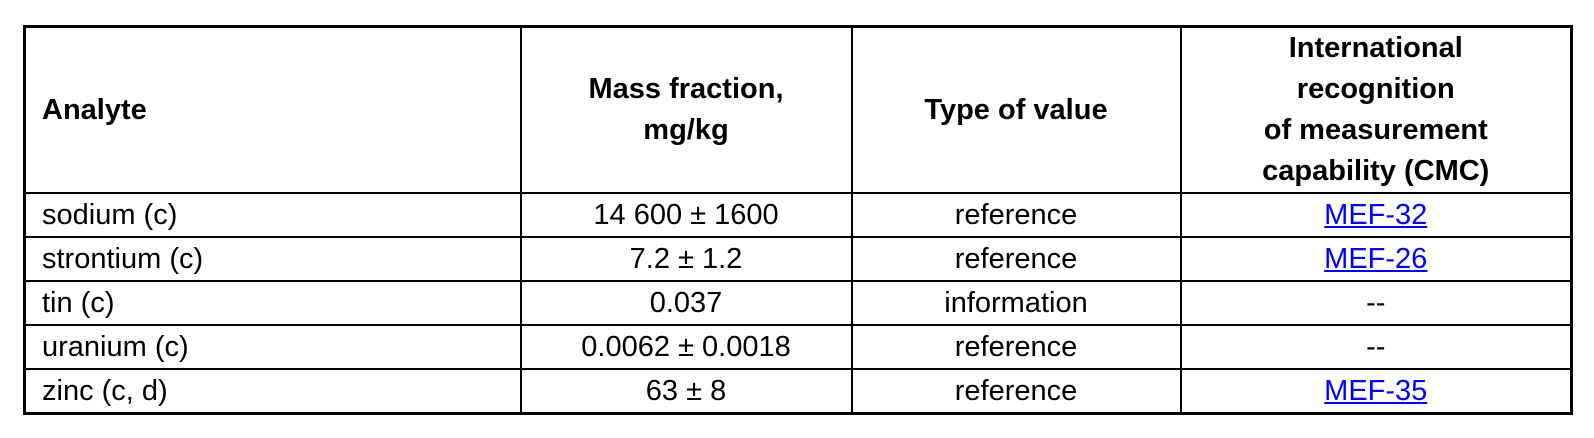 This screenshot has width=1594, height=438. Describe the element at coordinates (272, 303) in the screenshot. I see `cell-analyte: tin (c)` at that location.